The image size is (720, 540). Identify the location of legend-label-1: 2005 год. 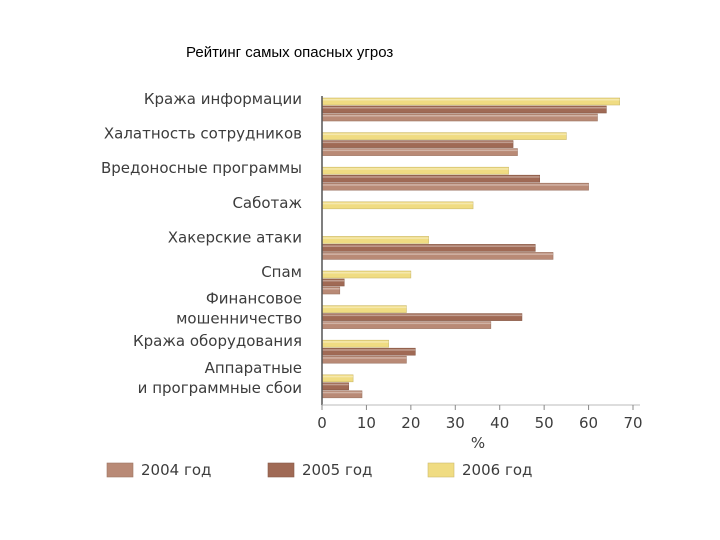
(337, 470).